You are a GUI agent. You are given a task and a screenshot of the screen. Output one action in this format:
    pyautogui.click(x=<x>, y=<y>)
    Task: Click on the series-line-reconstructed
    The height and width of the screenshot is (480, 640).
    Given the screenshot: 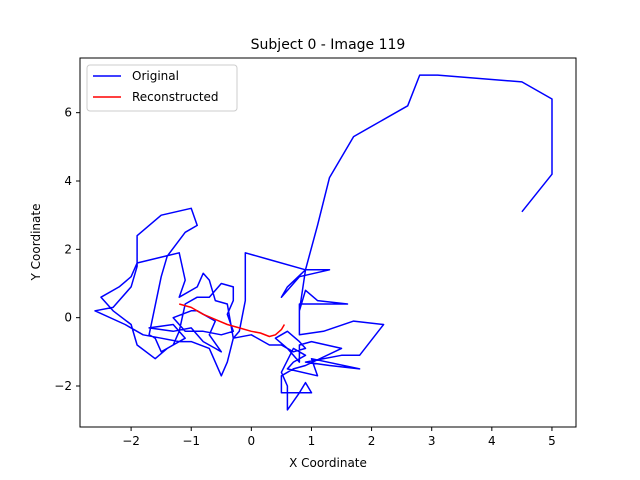 What is the action you would take?
    pyautogui.click(x=232, y=320)
    